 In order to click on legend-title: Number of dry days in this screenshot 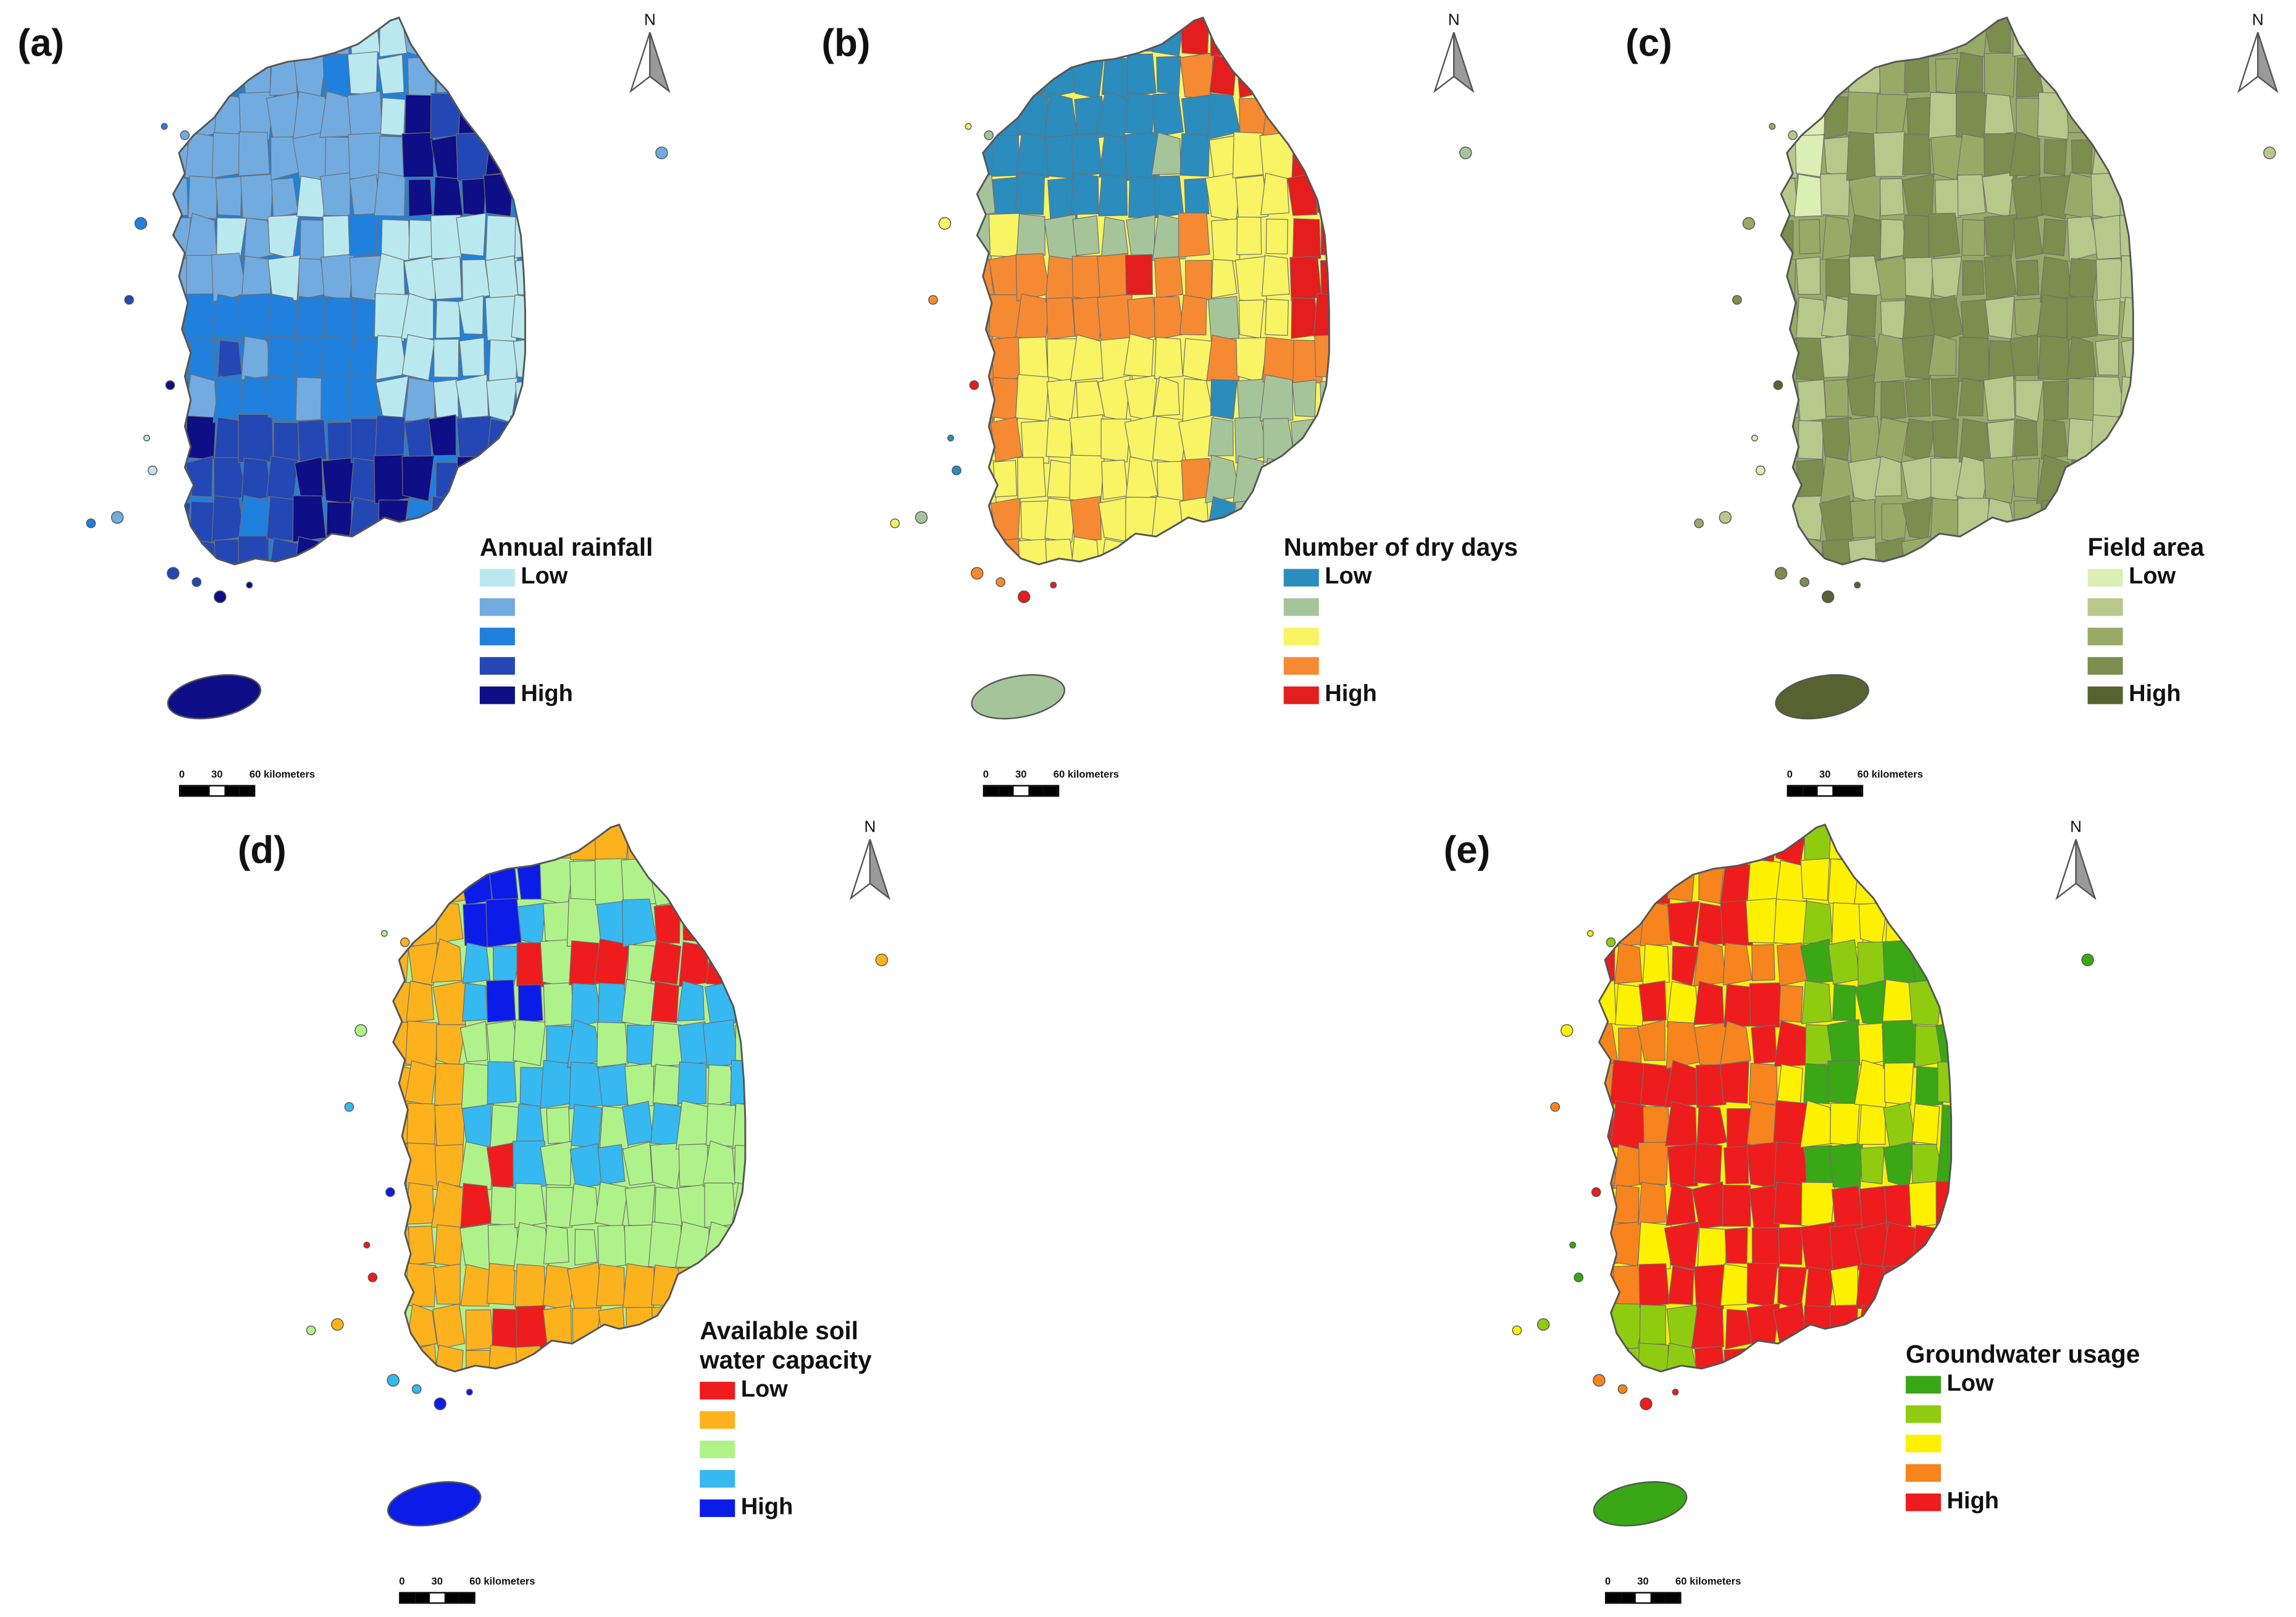, I will do `click(1401, 547)`.